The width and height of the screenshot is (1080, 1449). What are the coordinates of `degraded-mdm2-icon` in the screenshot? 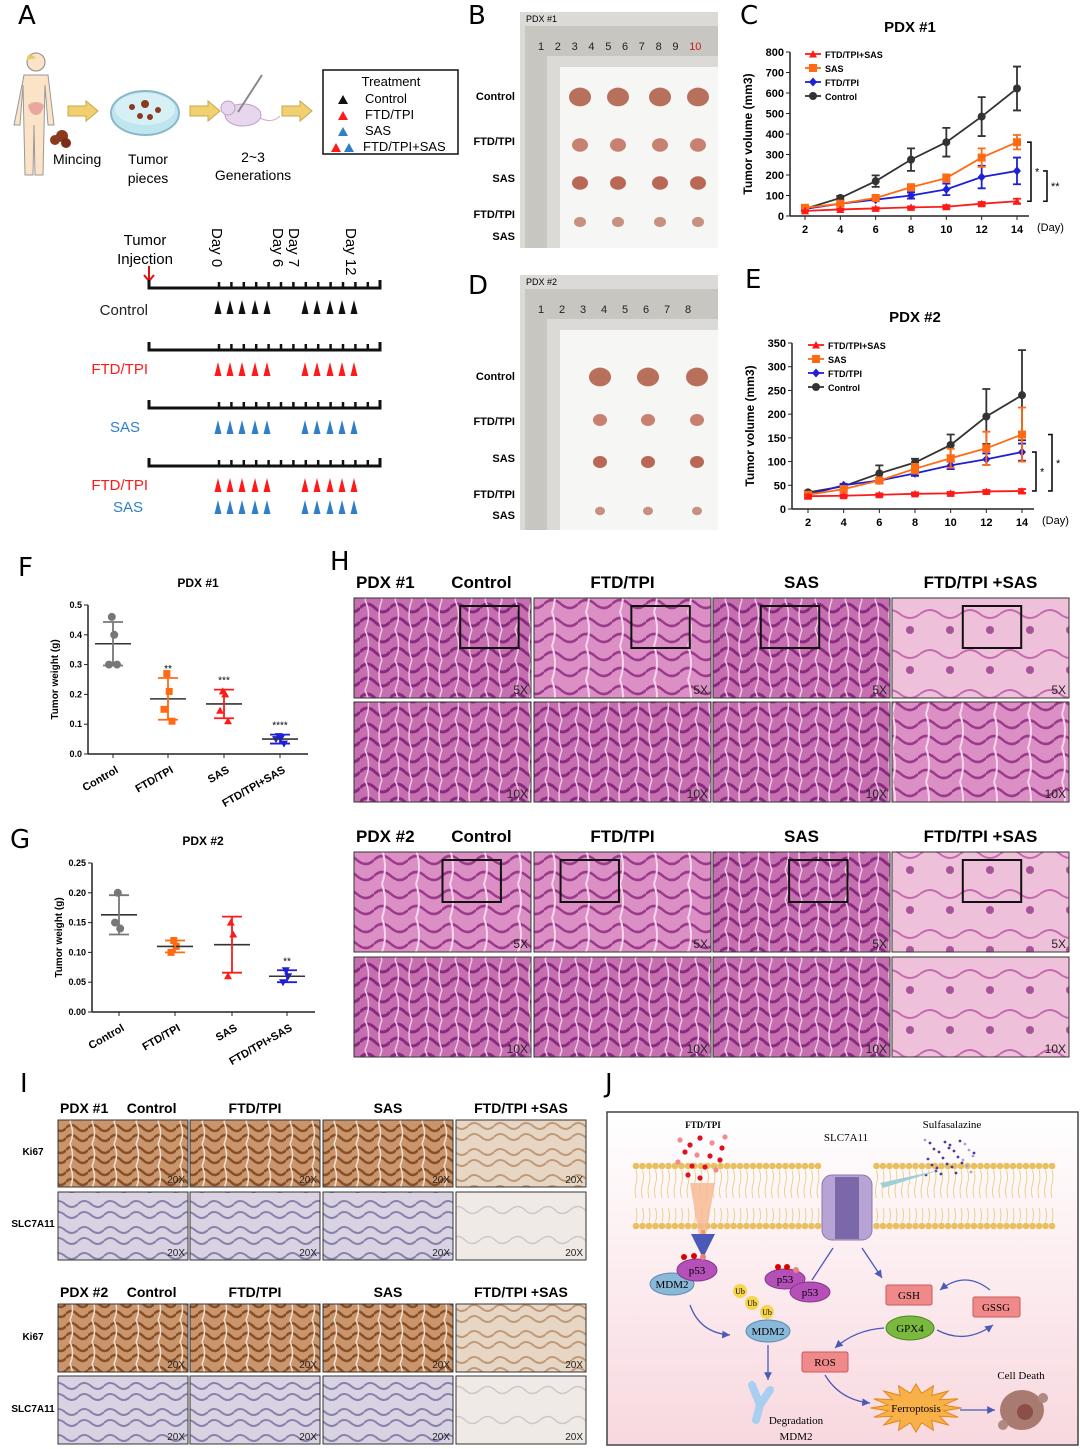 It's located at (761, 1402).